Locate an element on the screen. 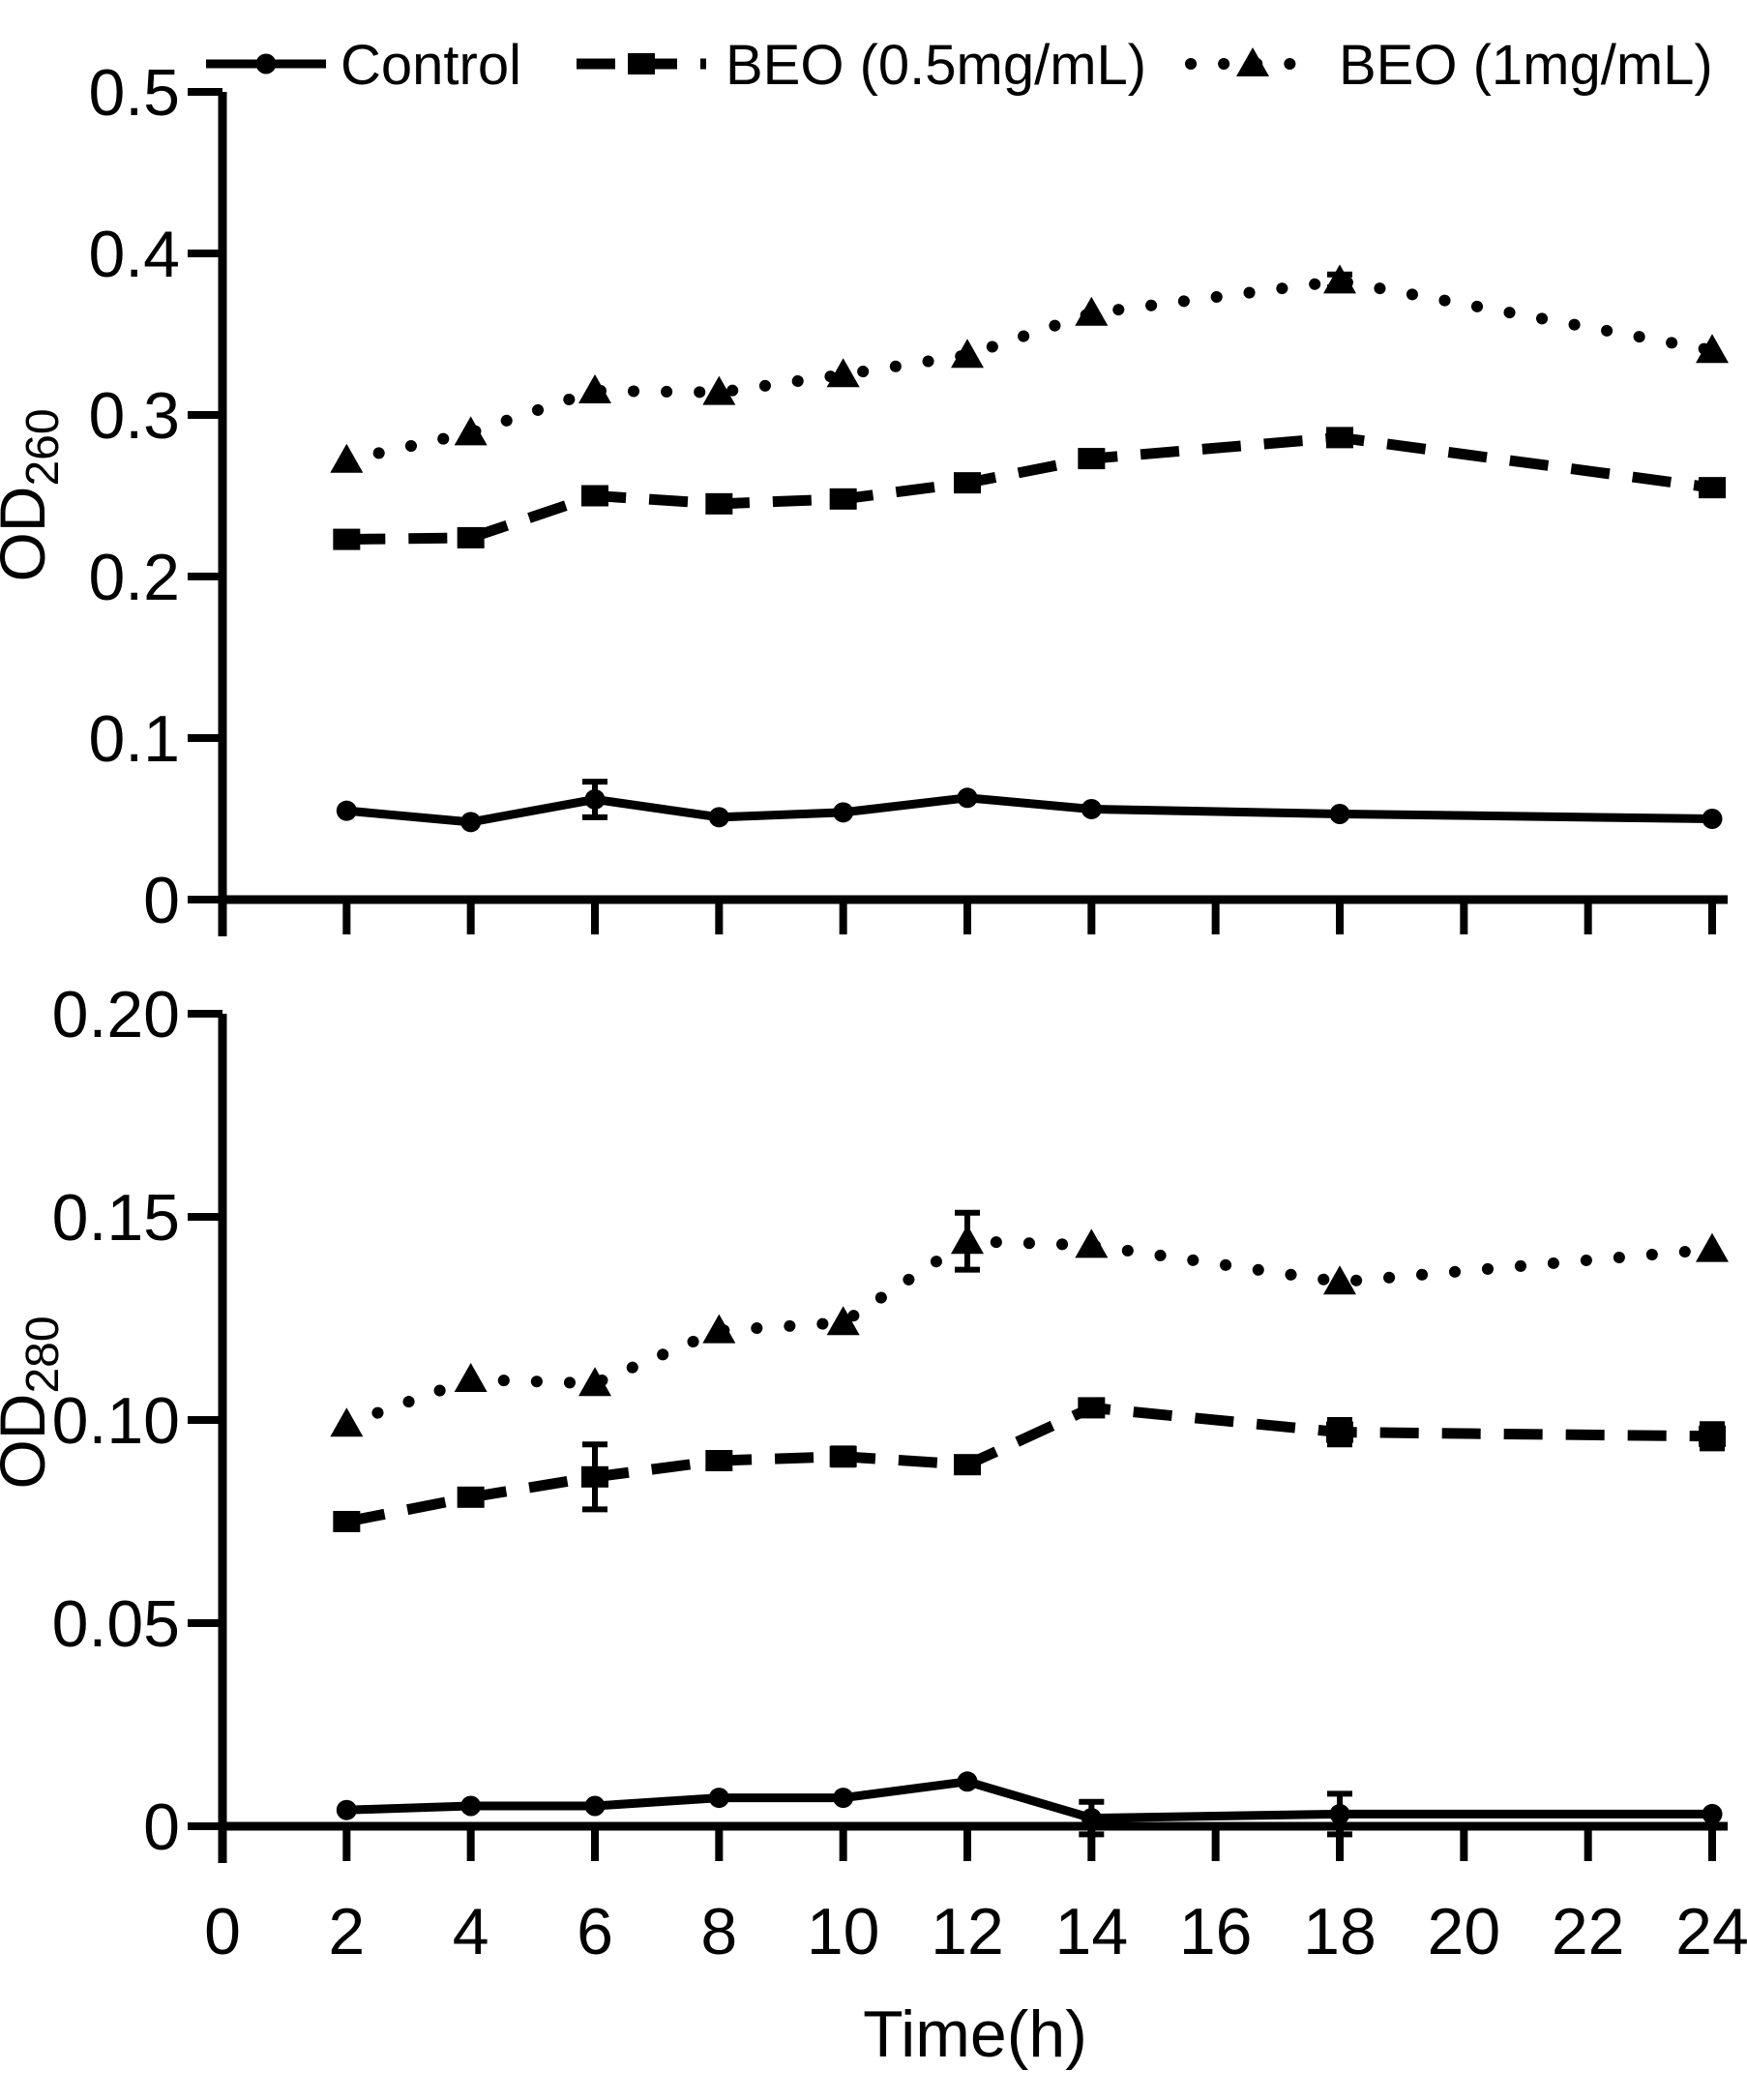  x-axis-title: Time(h) is located at coordinates (975, 2034).